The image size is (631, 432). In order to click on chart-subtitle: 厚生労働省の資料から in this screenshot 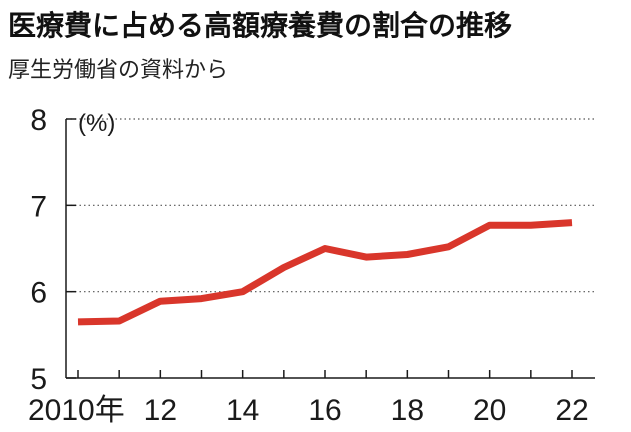, I will do `click(118, 70)`.